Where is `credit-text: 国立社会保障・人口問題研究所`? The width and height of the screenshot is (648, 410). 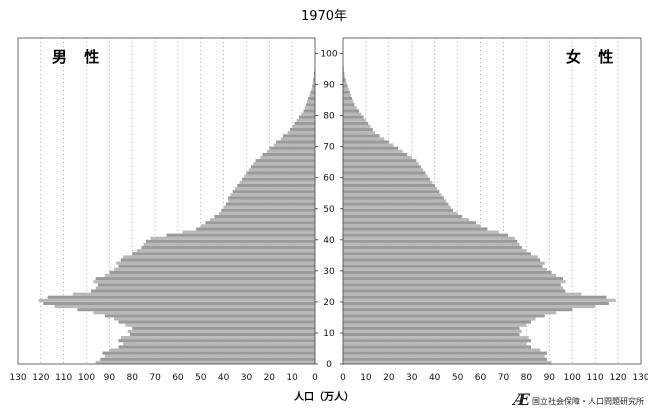 credit-text: 国立社会保障・人口問題研究所 is located at coordinates (588, 401).